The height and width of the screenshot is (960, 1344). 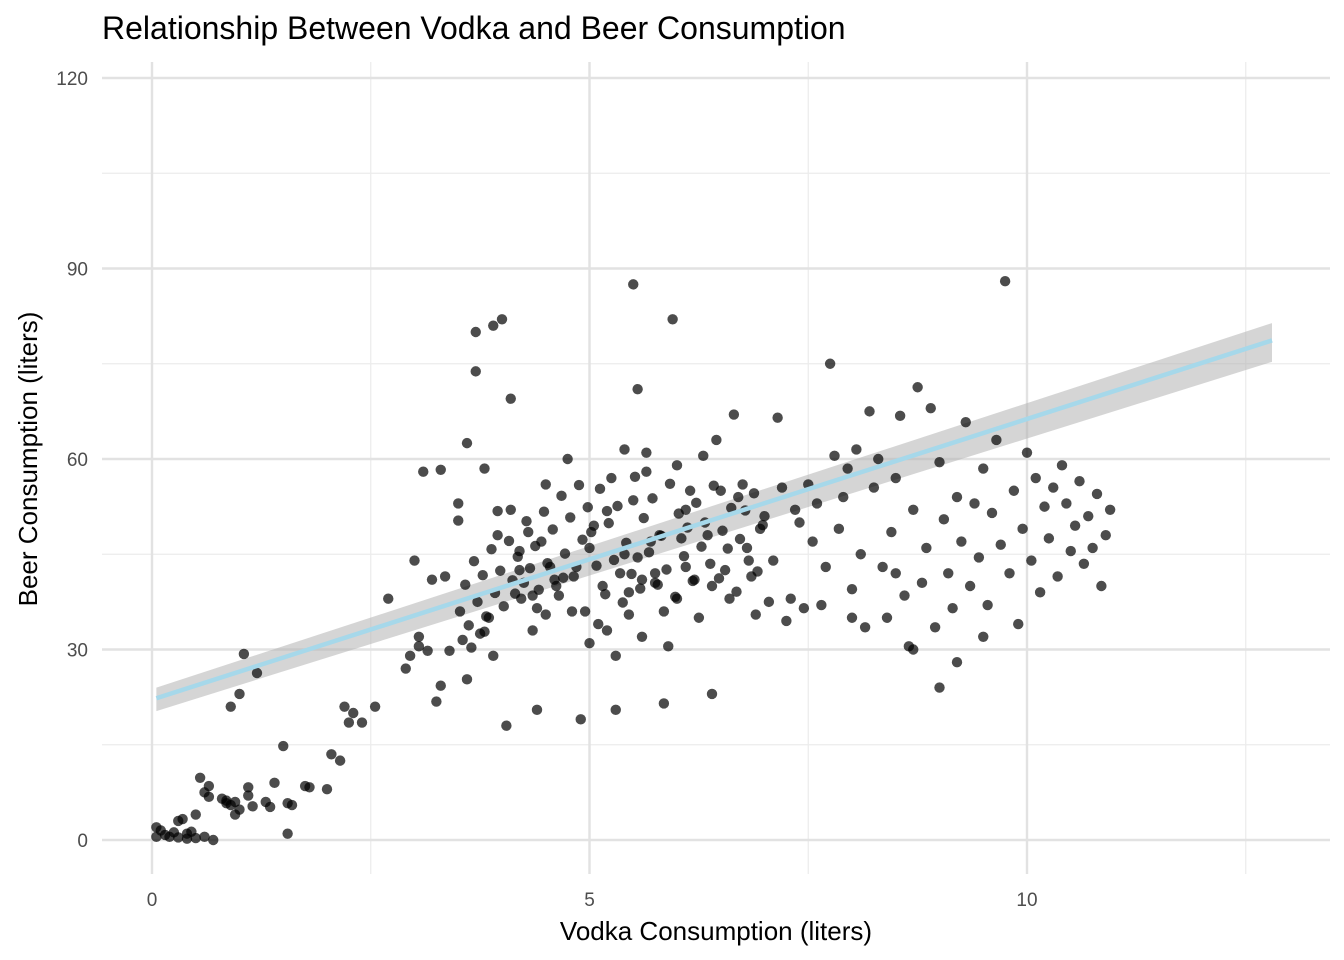 I want to click on y-tick-label: 0, so click(x=82, y=841).